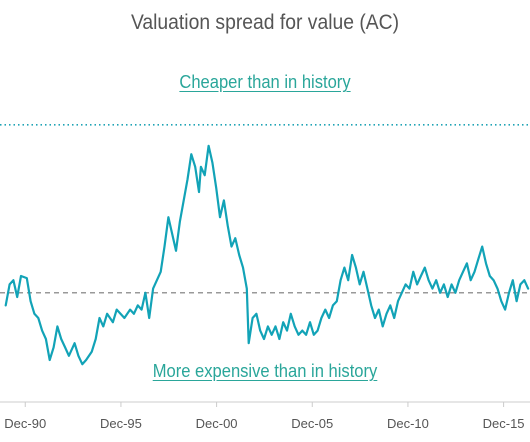  Describe the element at coordinates (265, 82) in the screenshot. I see `cheaper-annotation: Cheaper than in history` at that location.